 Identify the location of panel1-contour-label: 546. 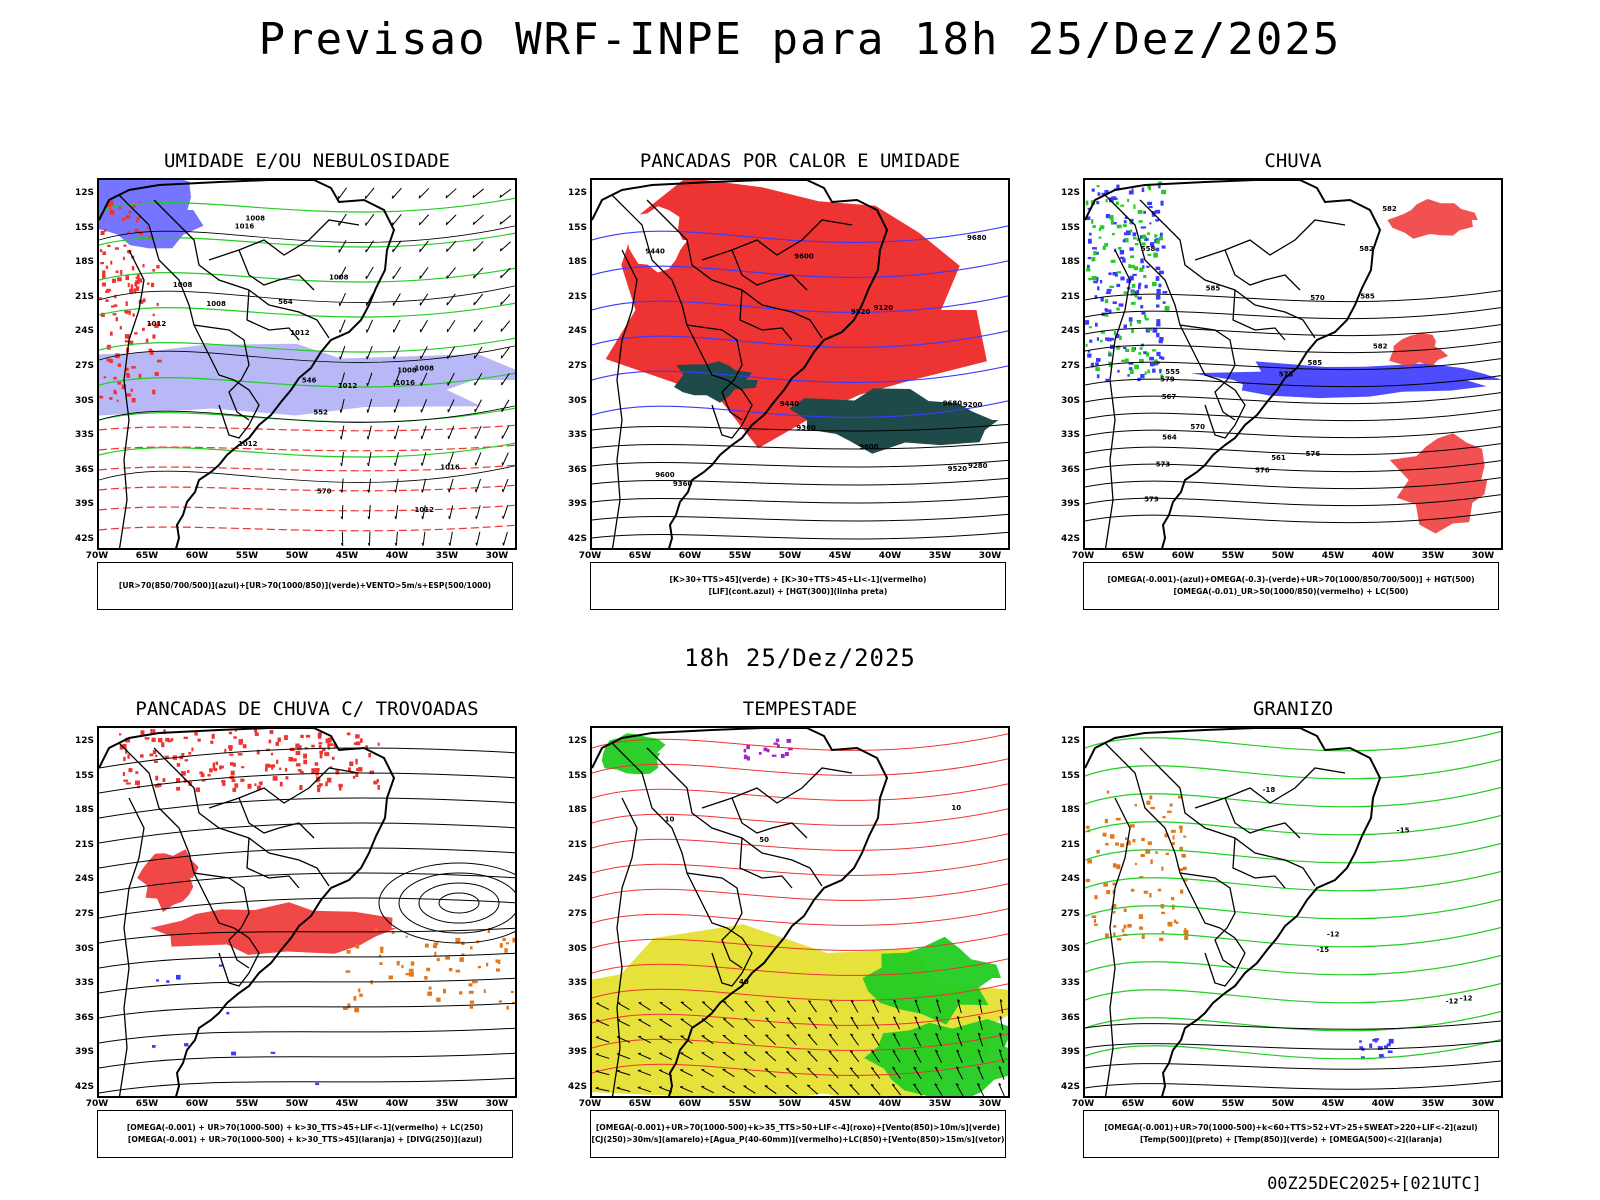
(309, 380).